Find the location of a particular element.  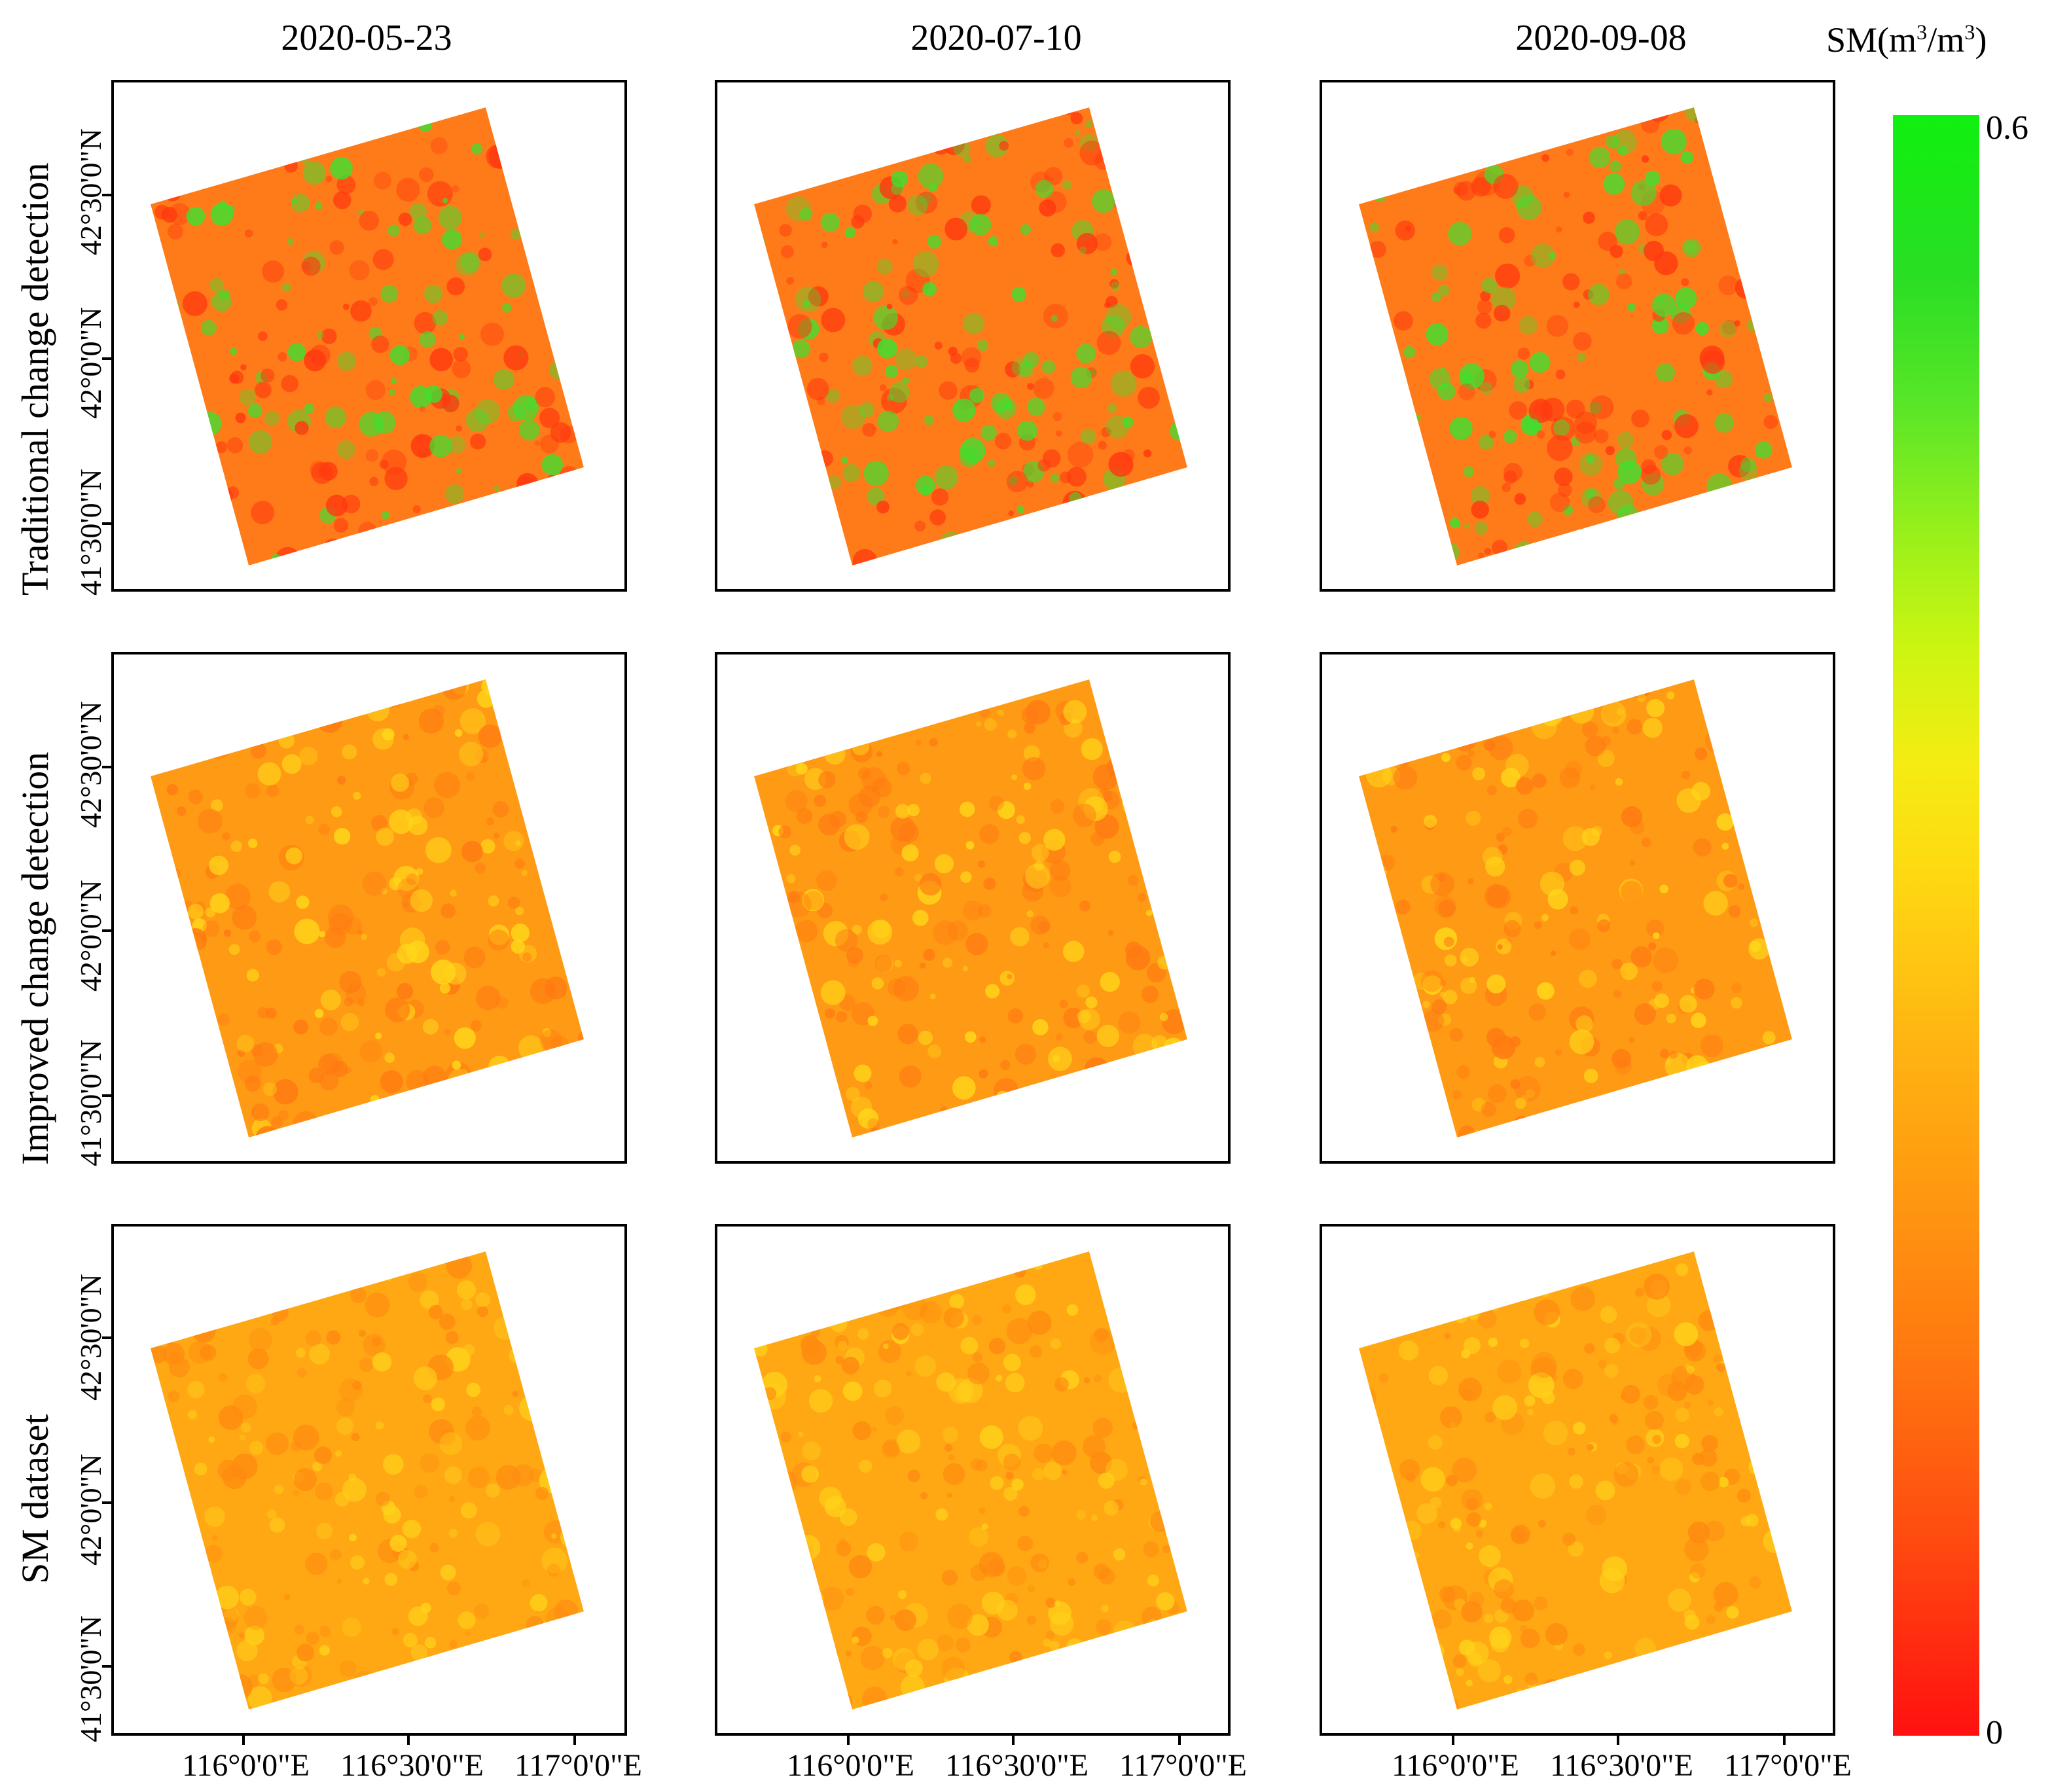

tick-mark is located at coordinates (1453, 1741).